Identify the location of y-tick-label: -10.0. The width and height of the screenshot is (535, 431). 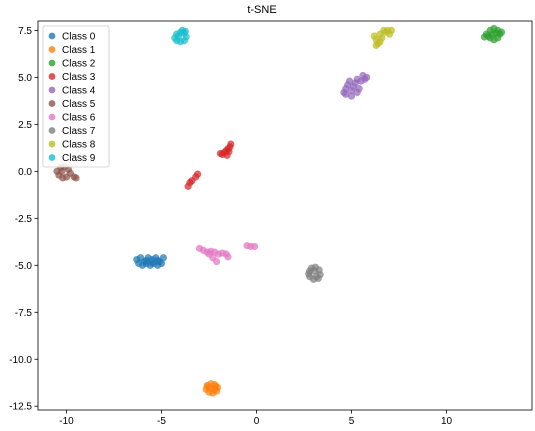
(20, 360).